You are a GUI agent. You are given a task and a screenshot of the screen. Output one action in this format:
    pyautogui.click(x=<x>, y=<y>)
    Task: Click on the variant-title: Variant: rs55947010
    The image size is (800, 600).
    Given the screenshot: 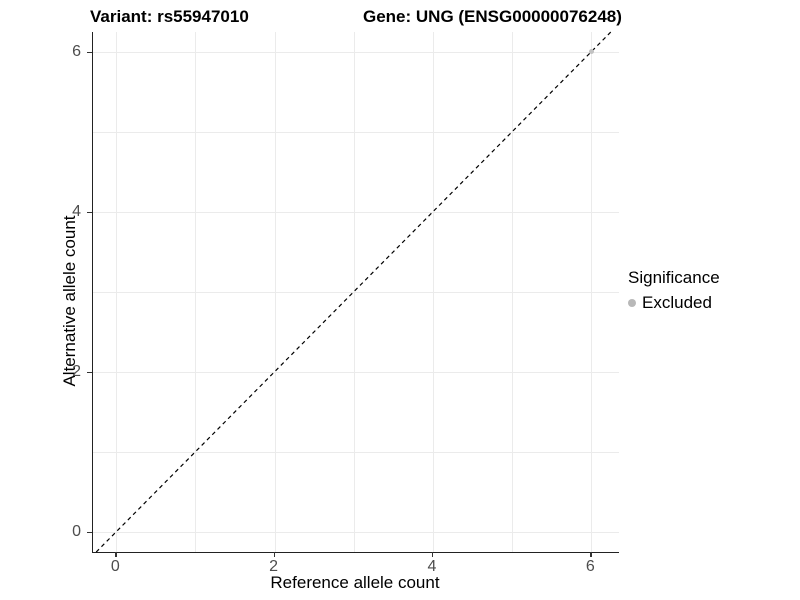 What is the action you would take?
    pyautogui.click(x=169, y=16)
    